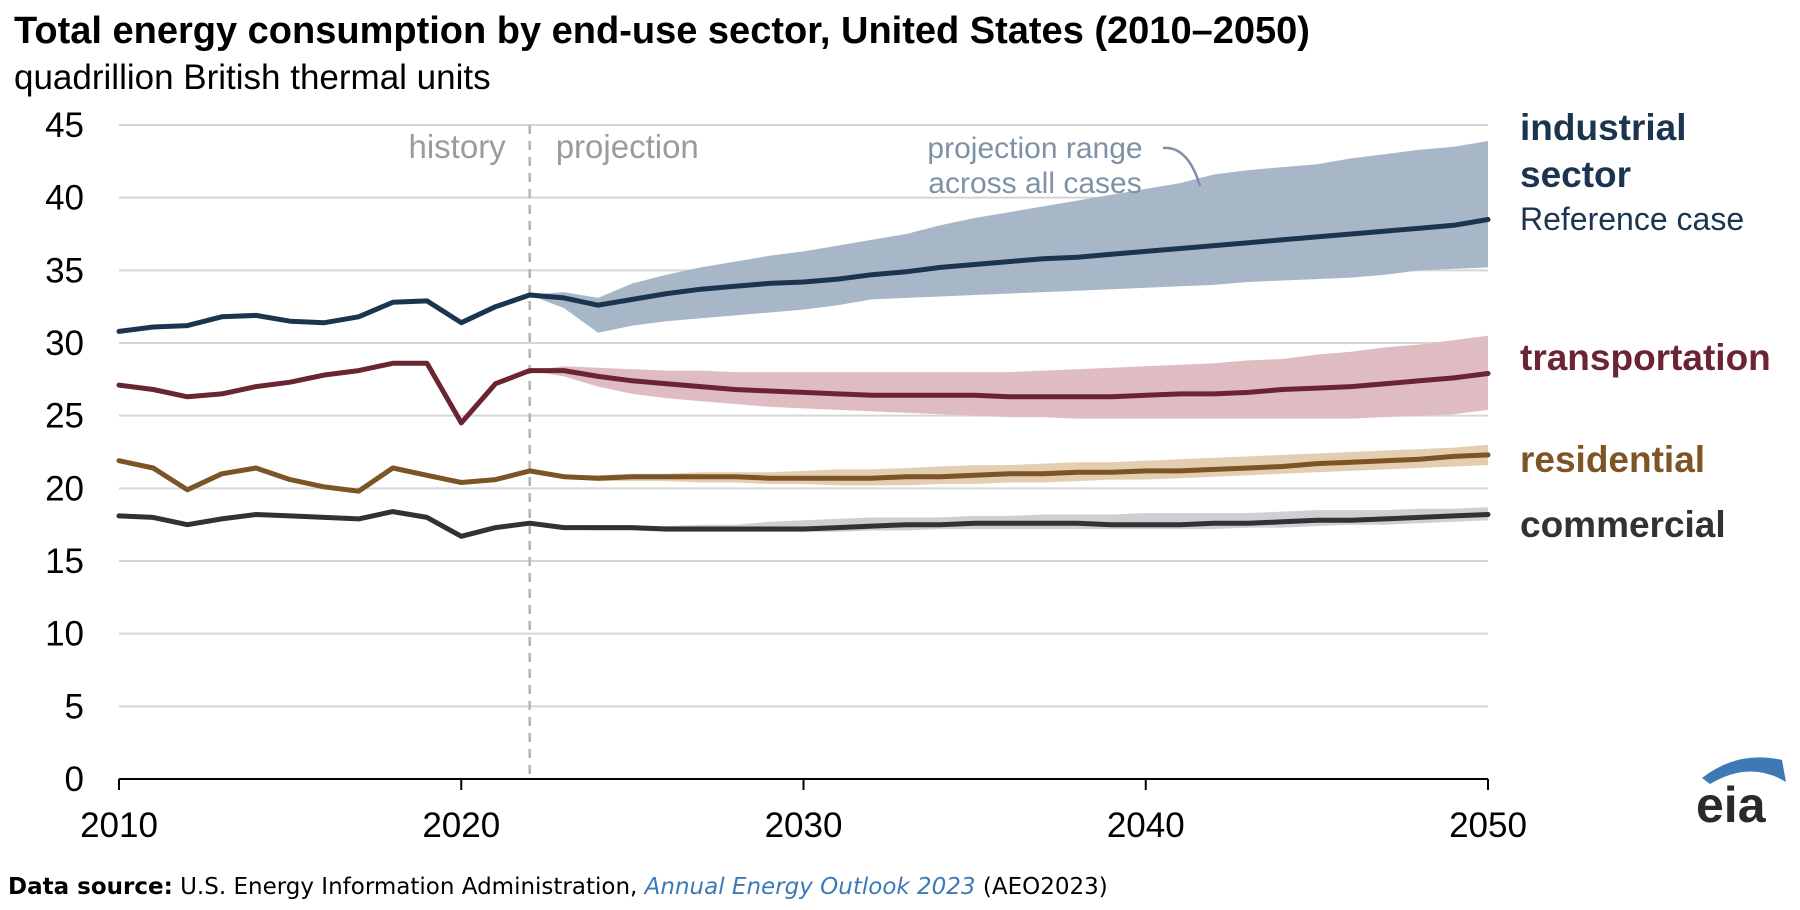 The height and width of the screenshot is (910, 1800). I want to click on annotation-range-pointer, so click(1182, 166).